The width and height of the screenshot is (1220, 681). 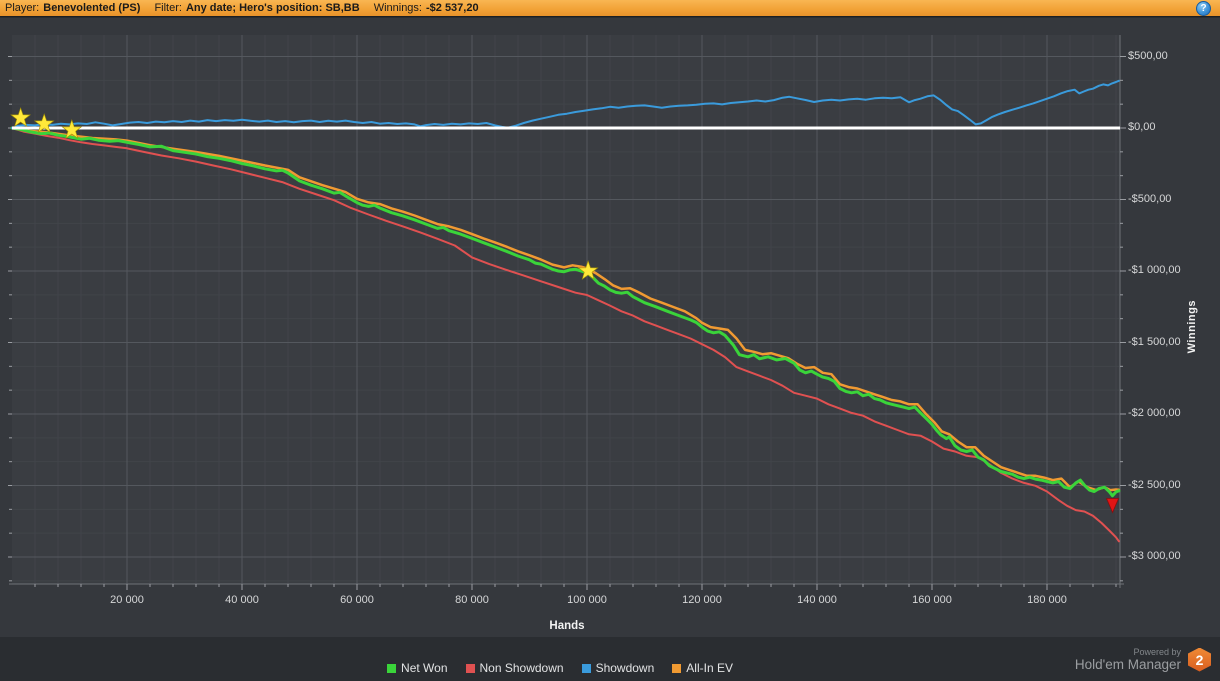 I want to click on x-tick-label: 120 000, so click(x=702, y=600).